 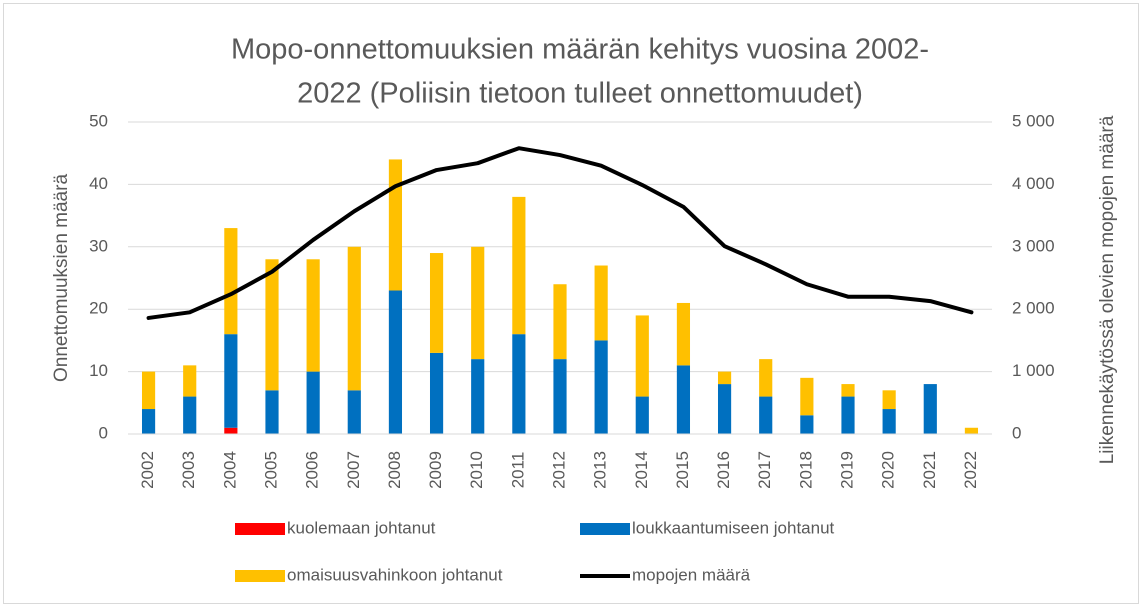 I want to click on y2-tick-label: 0, so click(x=1016, y=432).